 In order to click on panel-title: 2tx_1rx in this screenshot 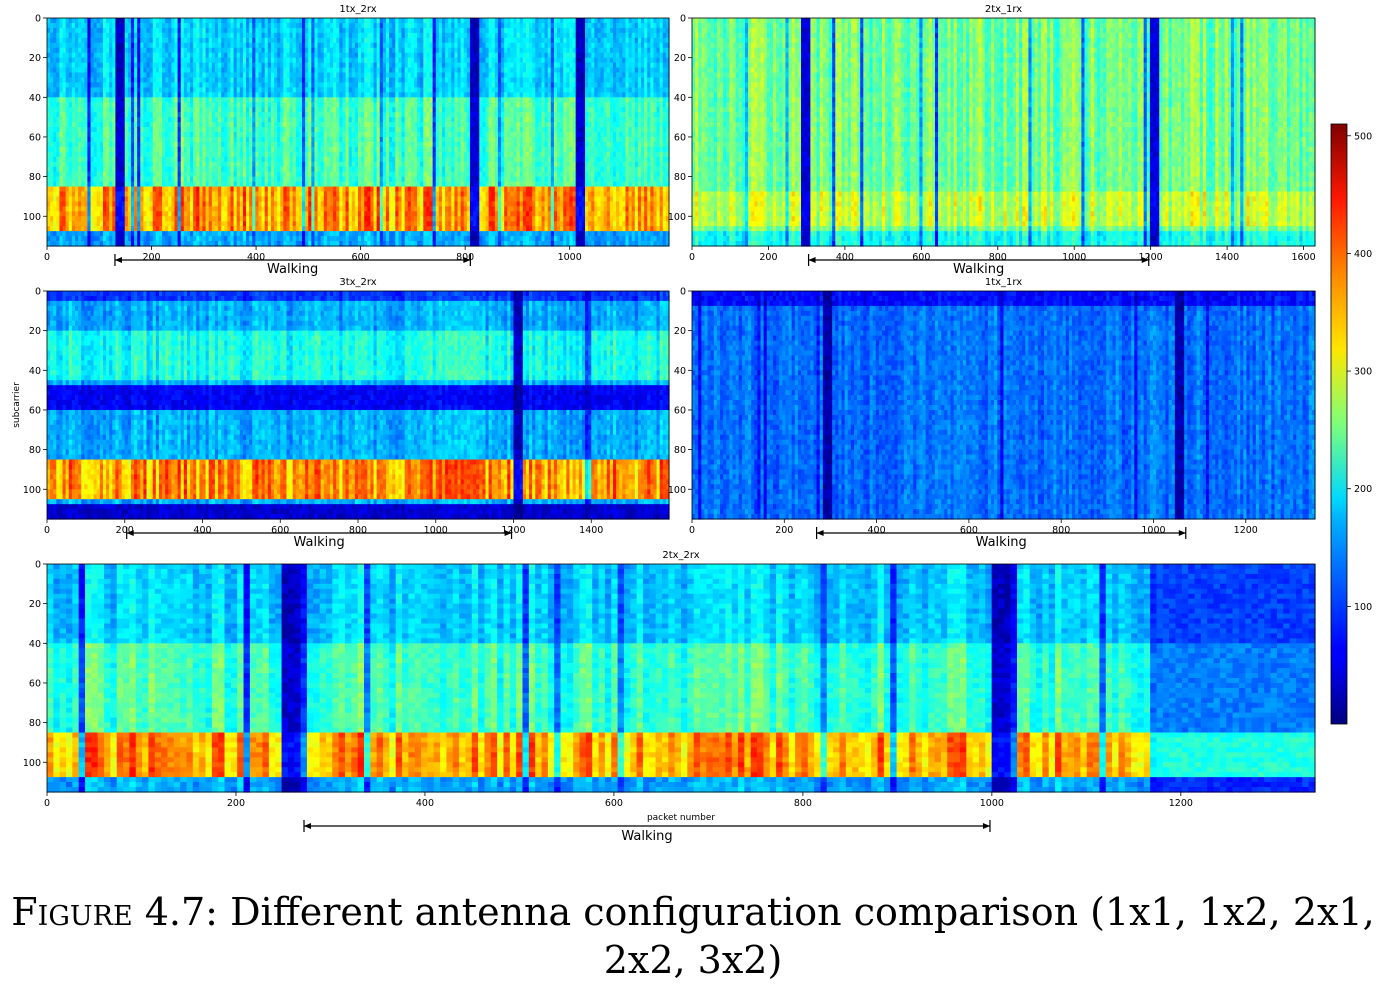, I will do `click(1003, 9)`.